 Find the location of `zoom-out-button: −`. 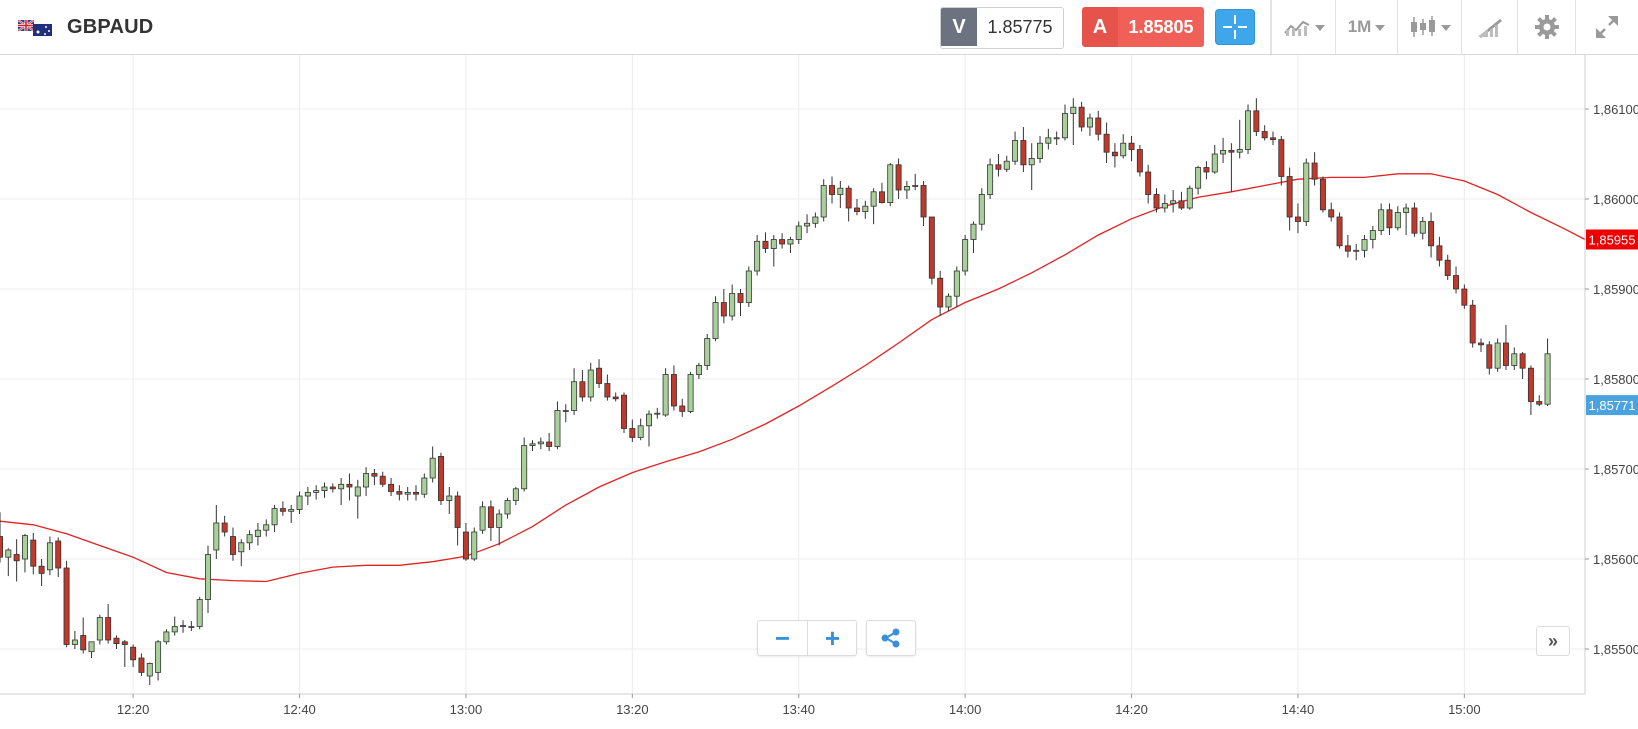

zoom-out-button: − is located at coordinates (783, 638).